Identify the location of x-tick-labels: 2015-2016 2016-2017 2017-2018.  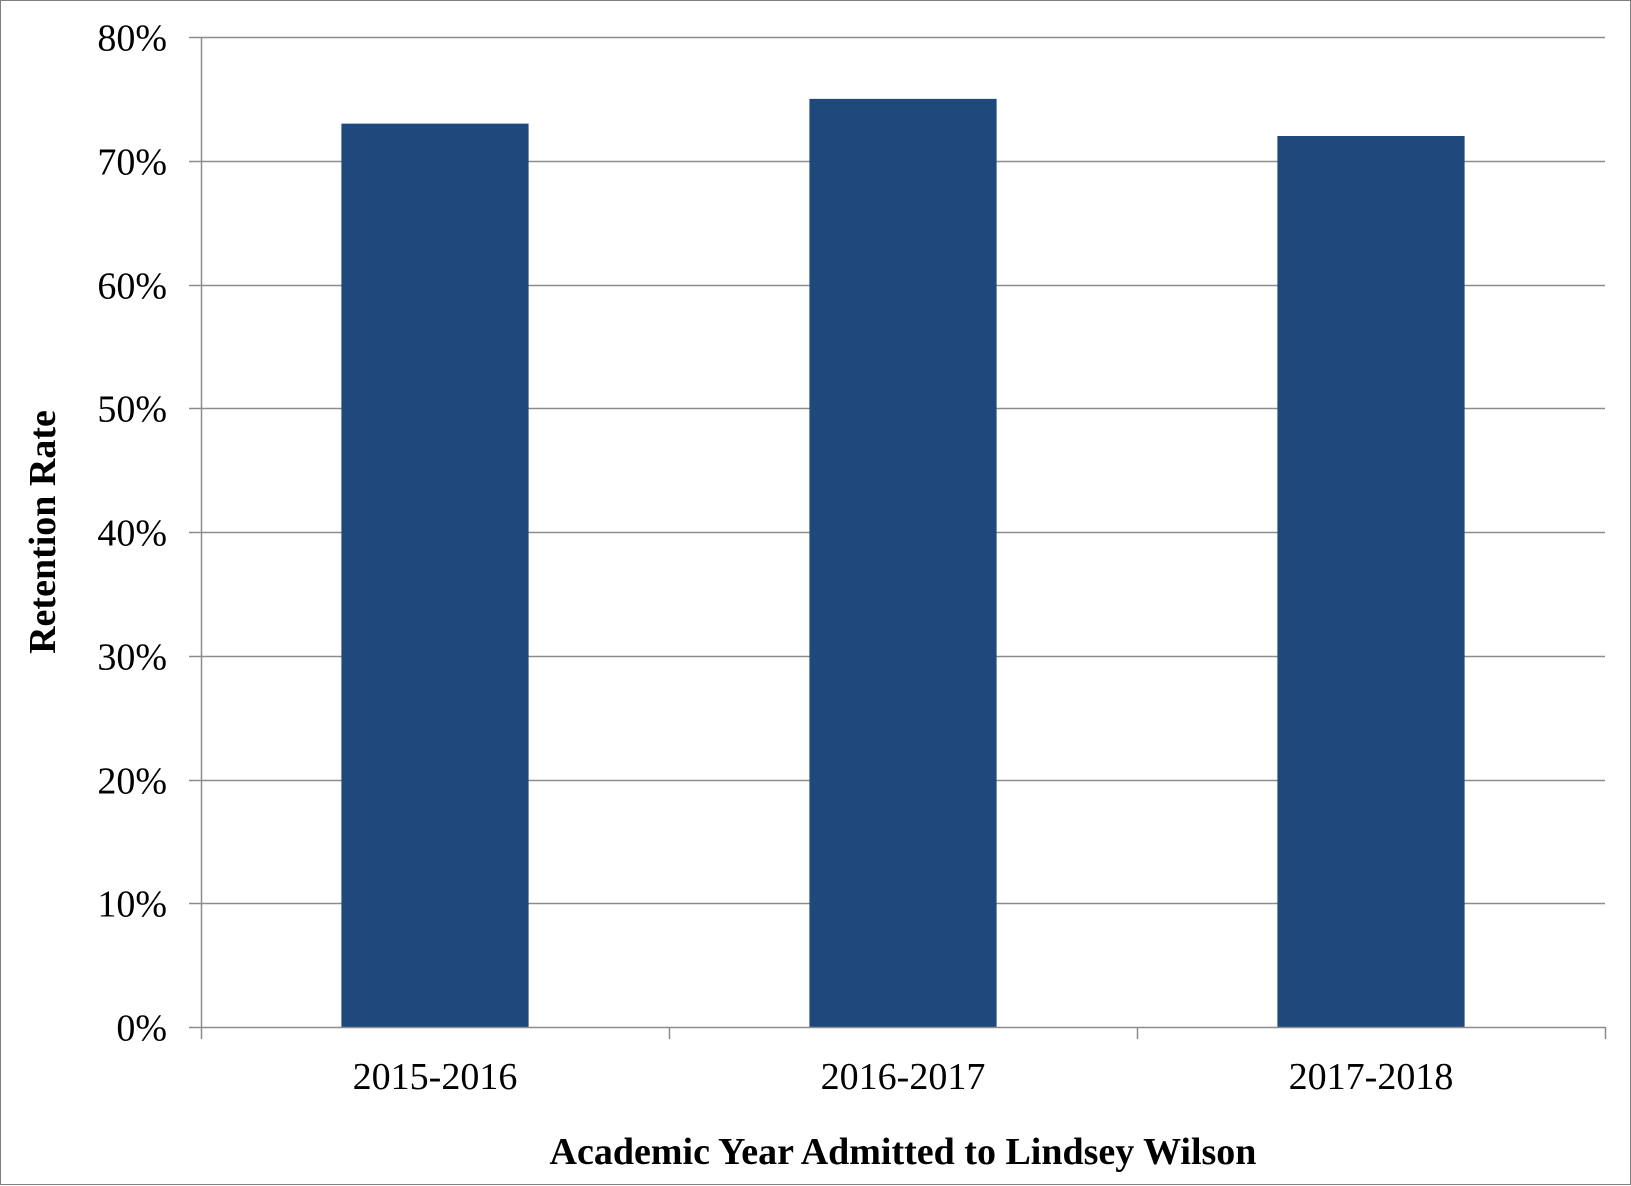
(903, 1077).